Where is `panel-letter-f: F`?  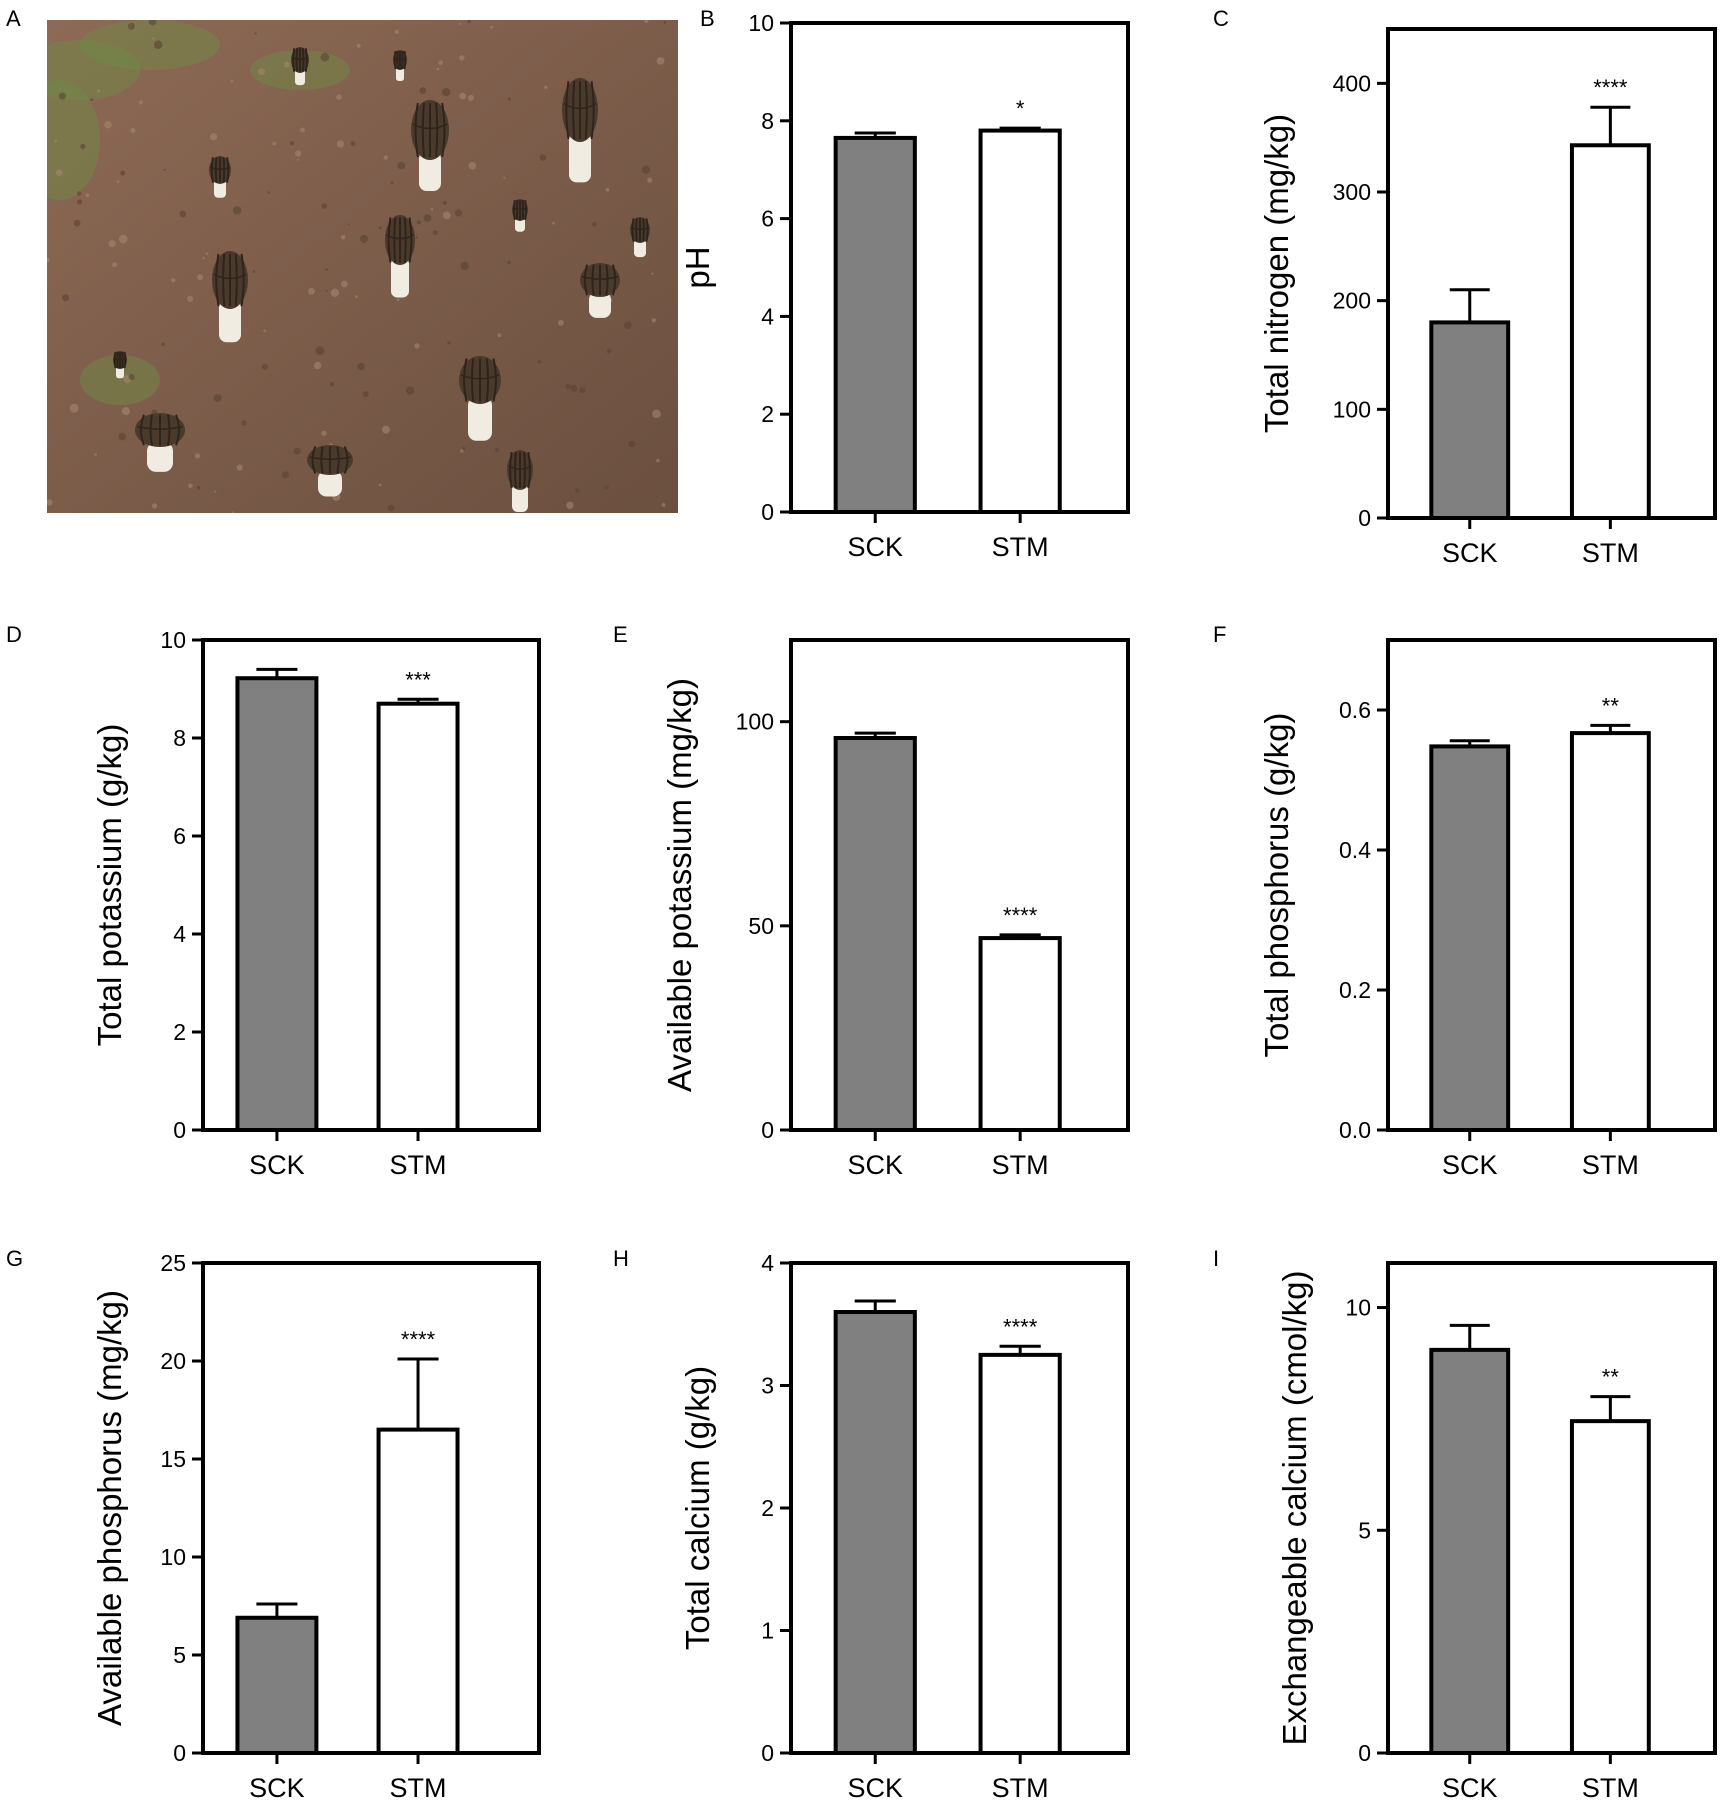
panel-letter-f: F is located at coordinates (1219, 634).